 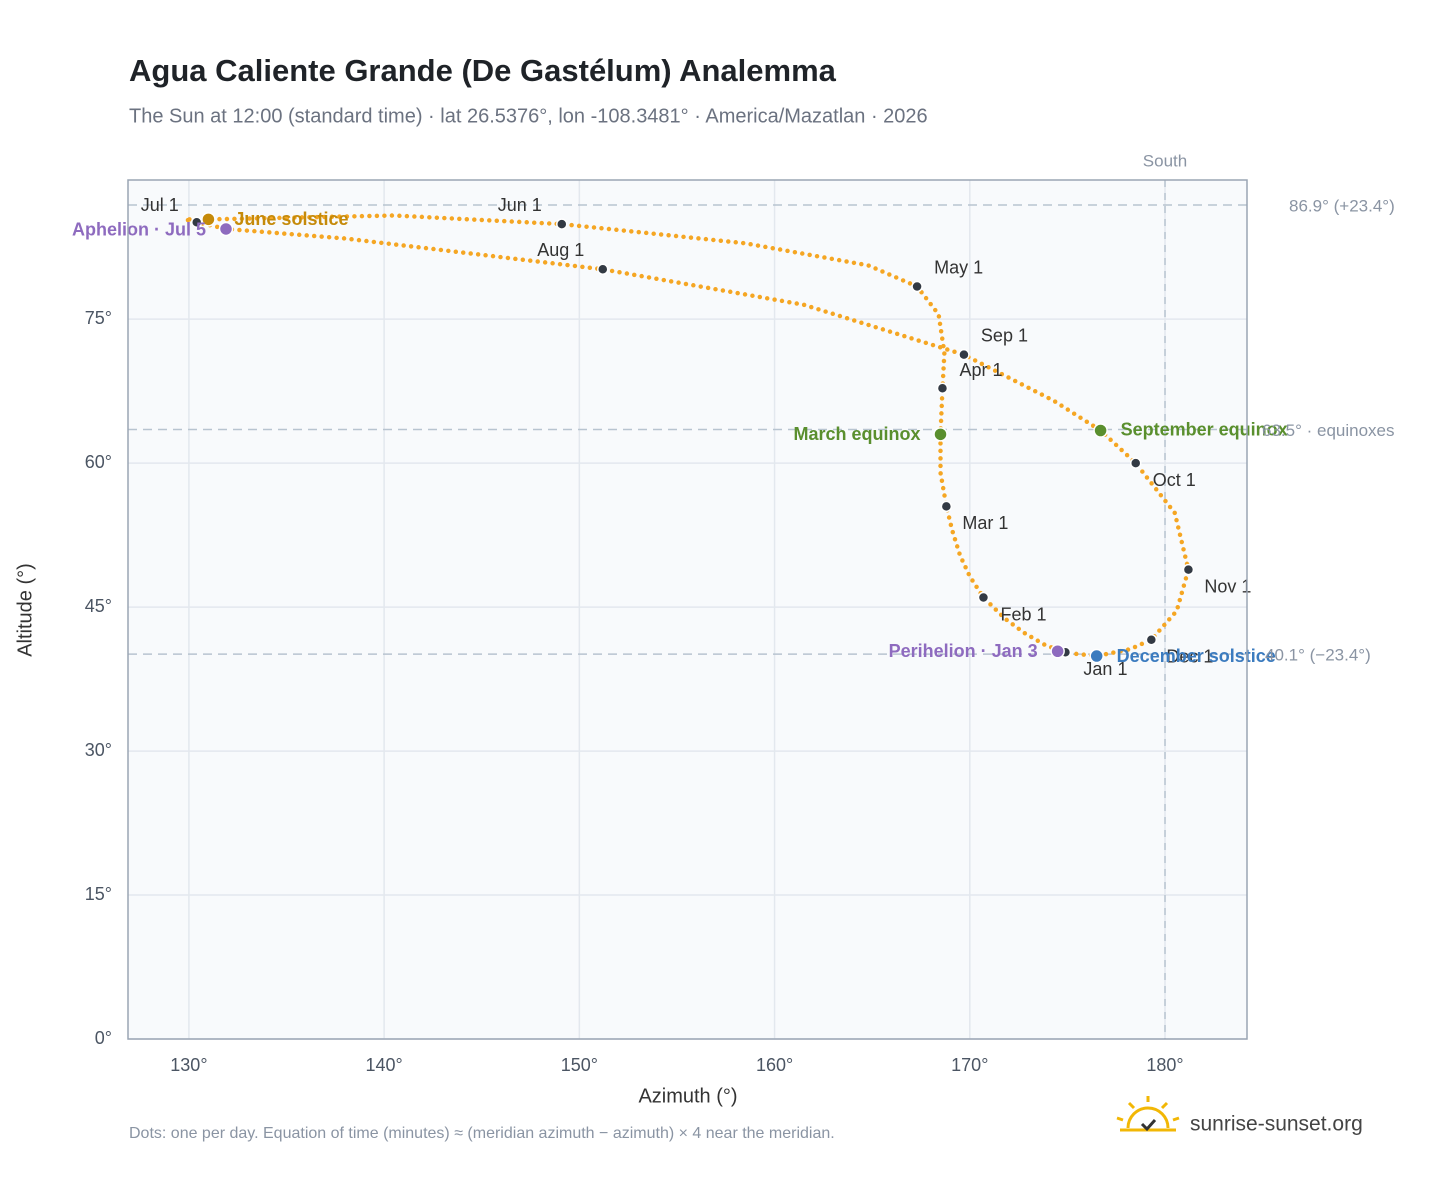 I want to click on x-tick-label: 170°, so click(x=969, y=1065).